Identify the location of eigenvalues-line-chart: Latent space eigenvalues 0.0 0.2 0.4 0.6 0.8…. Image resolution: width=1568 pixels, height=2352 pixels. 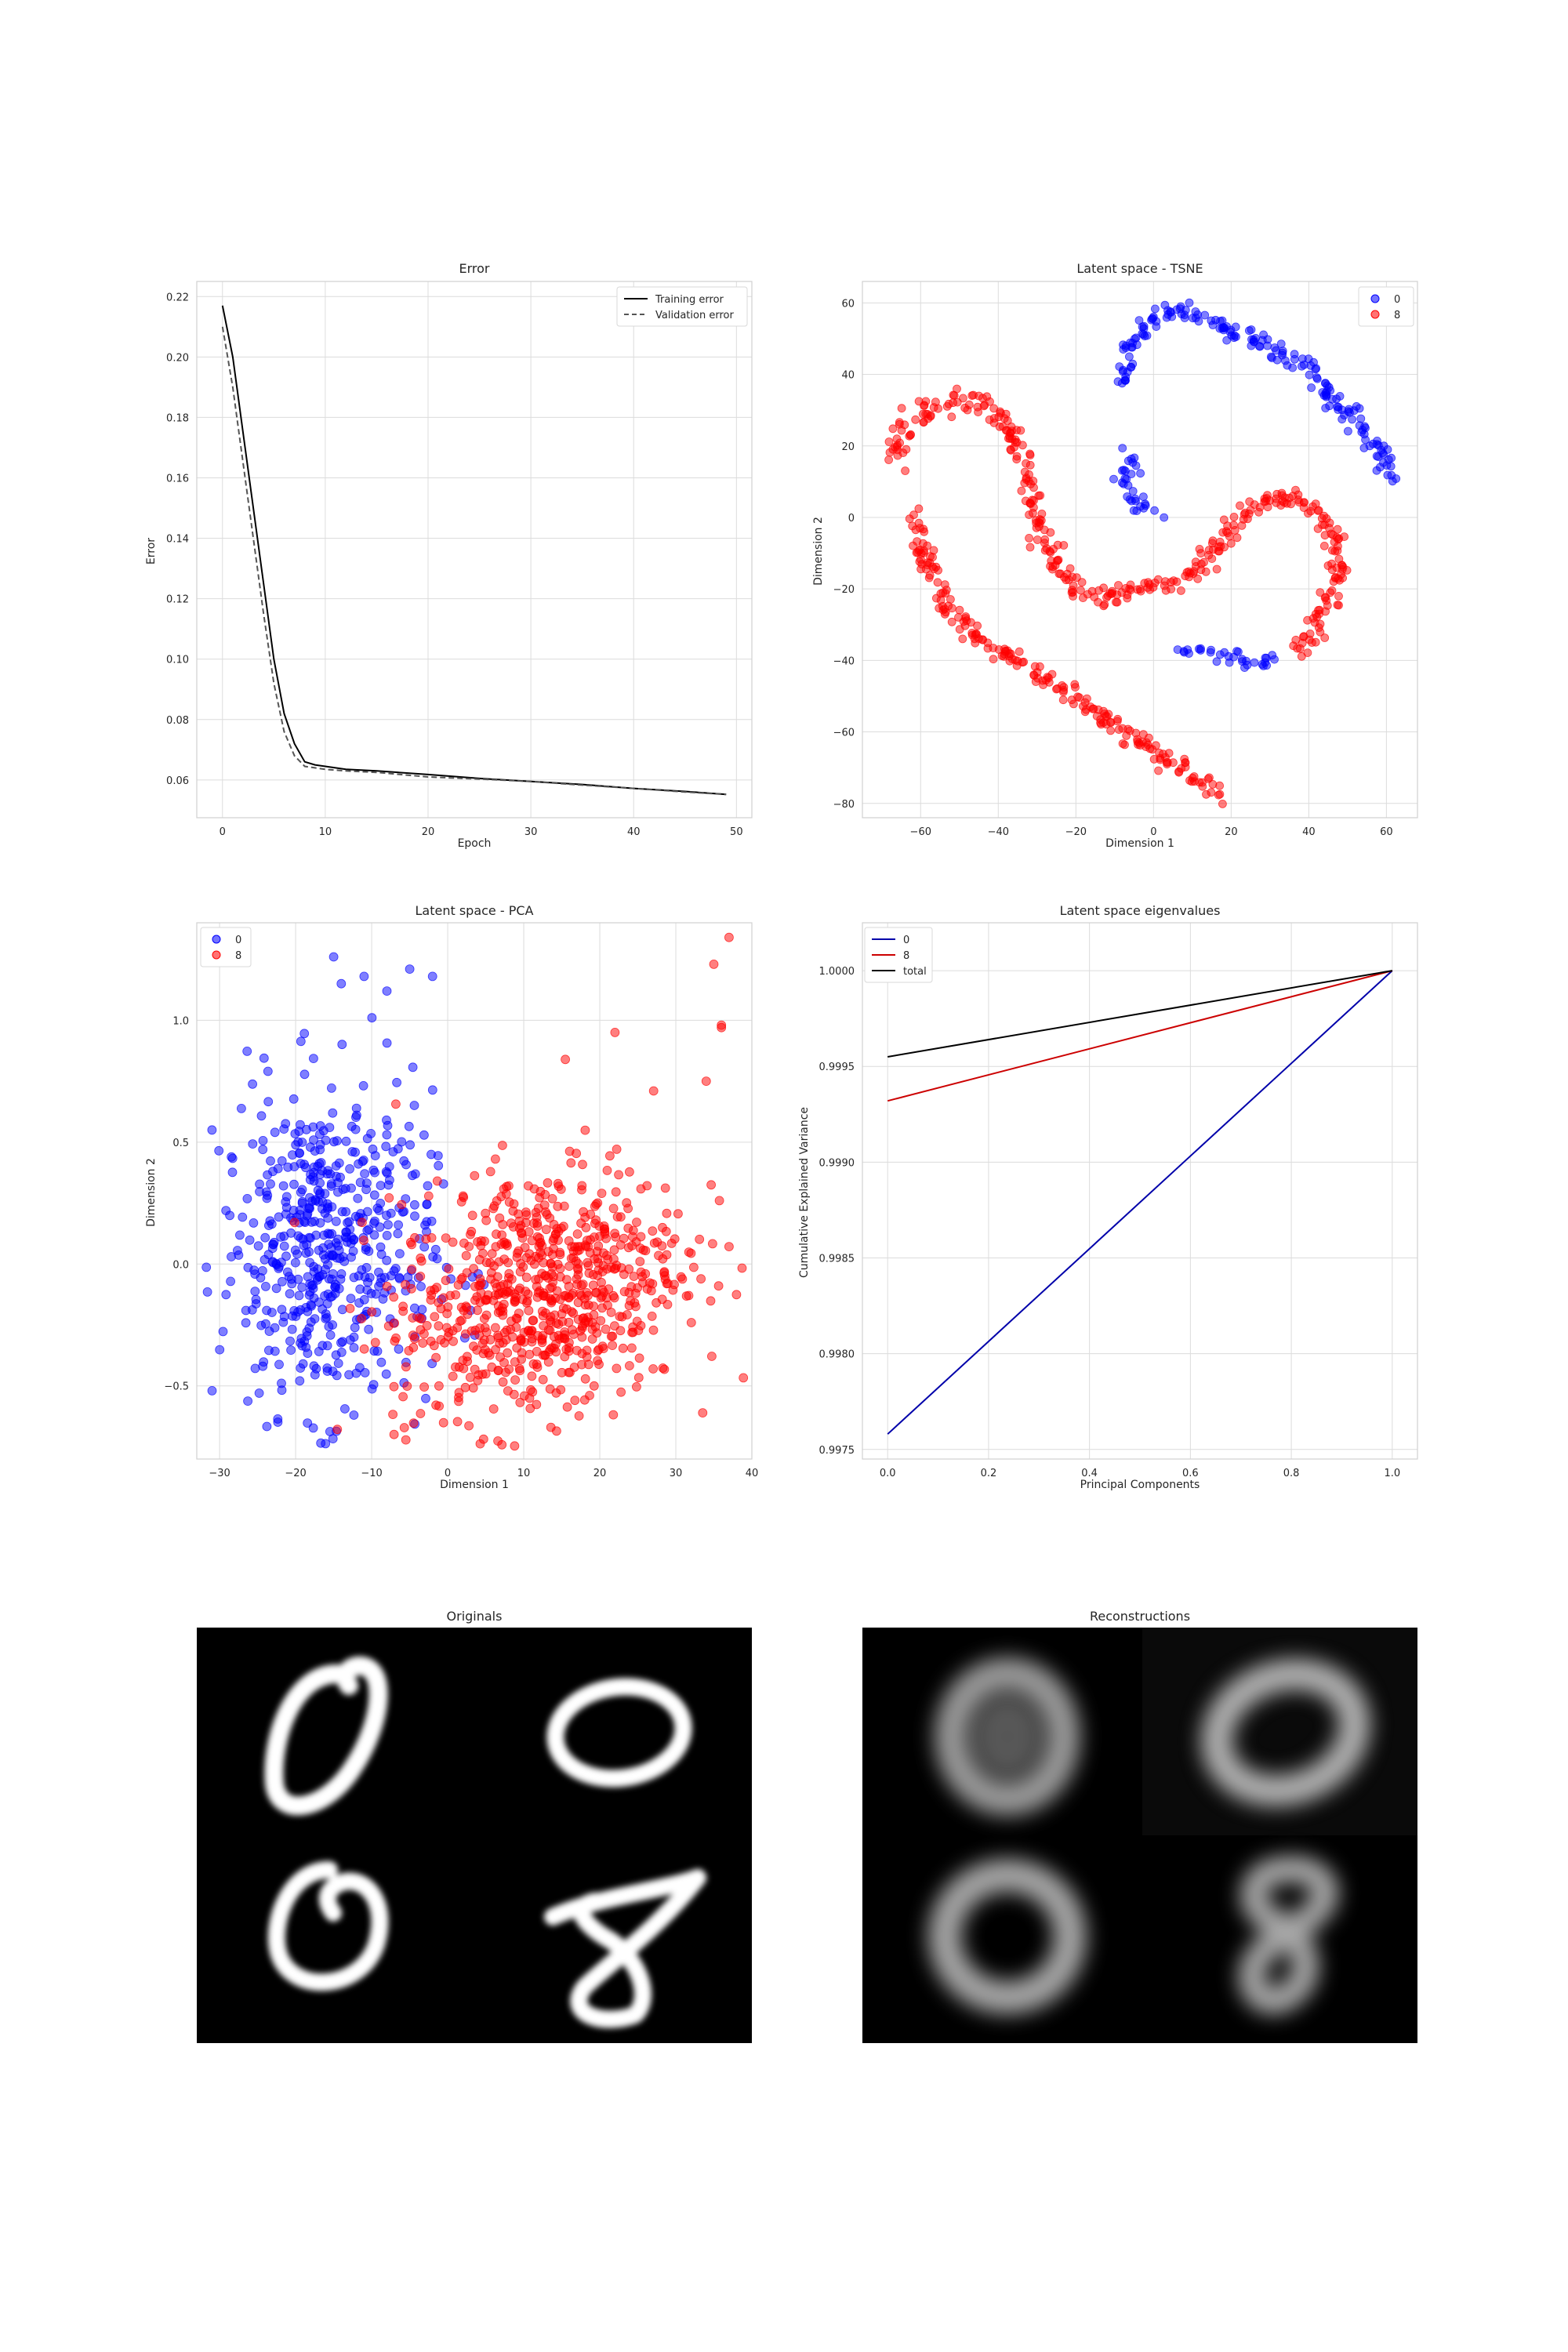
(1108, 1197).